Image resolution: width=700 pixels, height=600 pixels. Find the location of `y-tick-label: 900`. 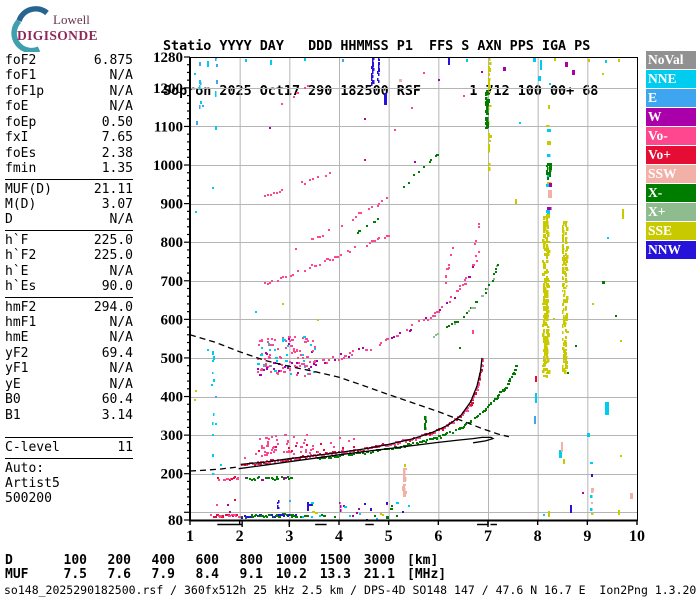

y-tick-label: 900 is located at coordinates (172, 205).